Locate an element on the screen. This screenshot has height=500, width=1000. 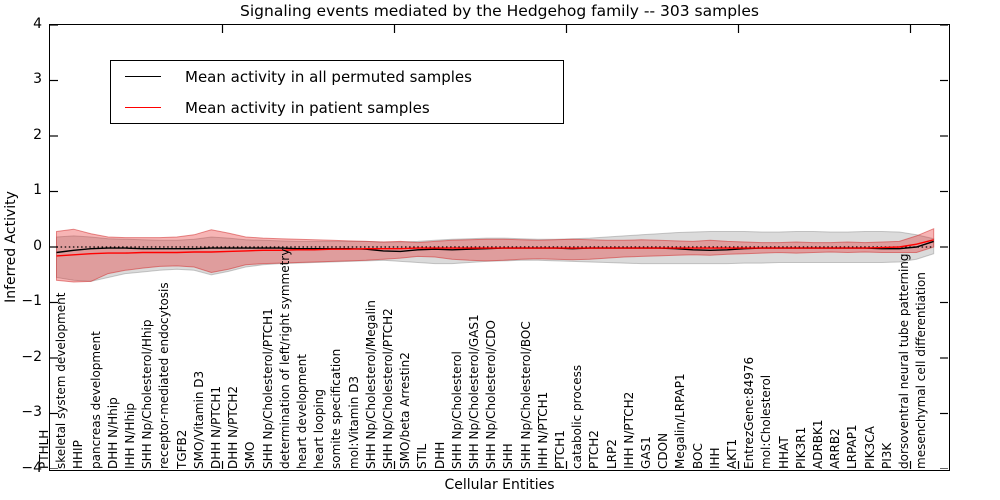
x-tick-label: SHH Np/Cholesterol/CDO is located at coordinates (491, 394).